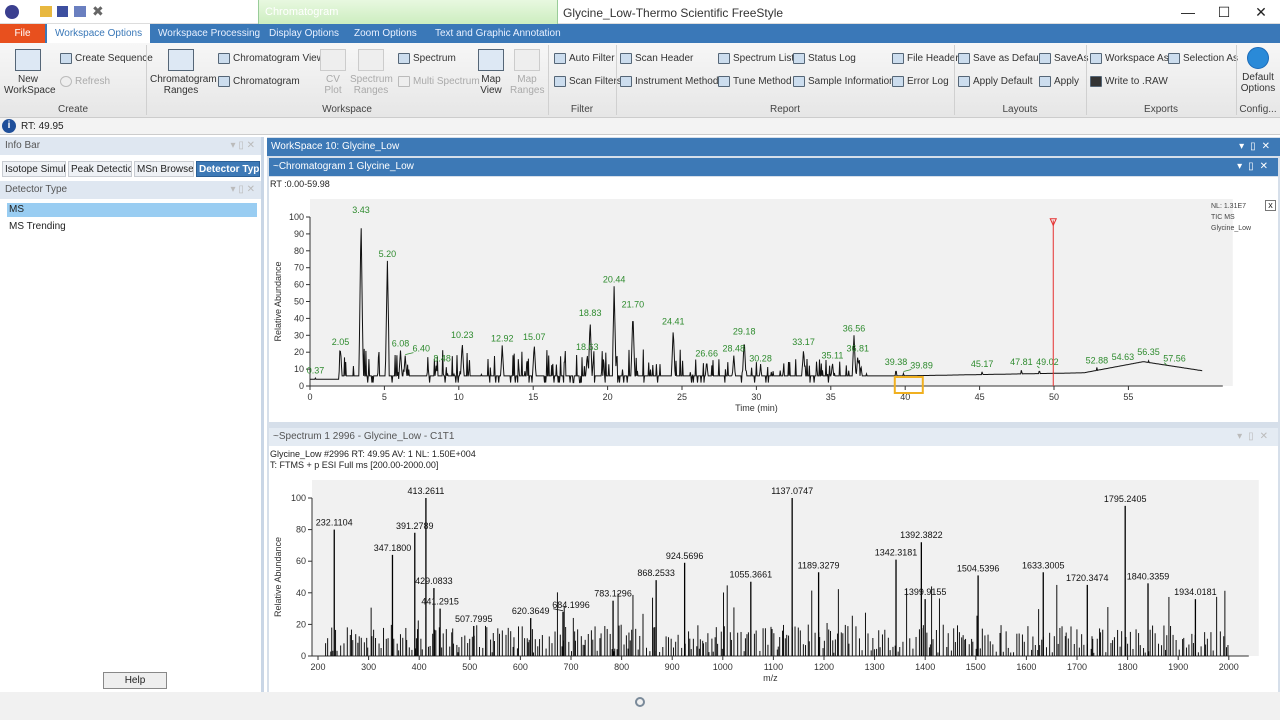  What do you see at coordinates (34, 169) in the screenshot?
I see `tab-isotope-simulation: Isotope Simul.` at bounding box center [34, 169].